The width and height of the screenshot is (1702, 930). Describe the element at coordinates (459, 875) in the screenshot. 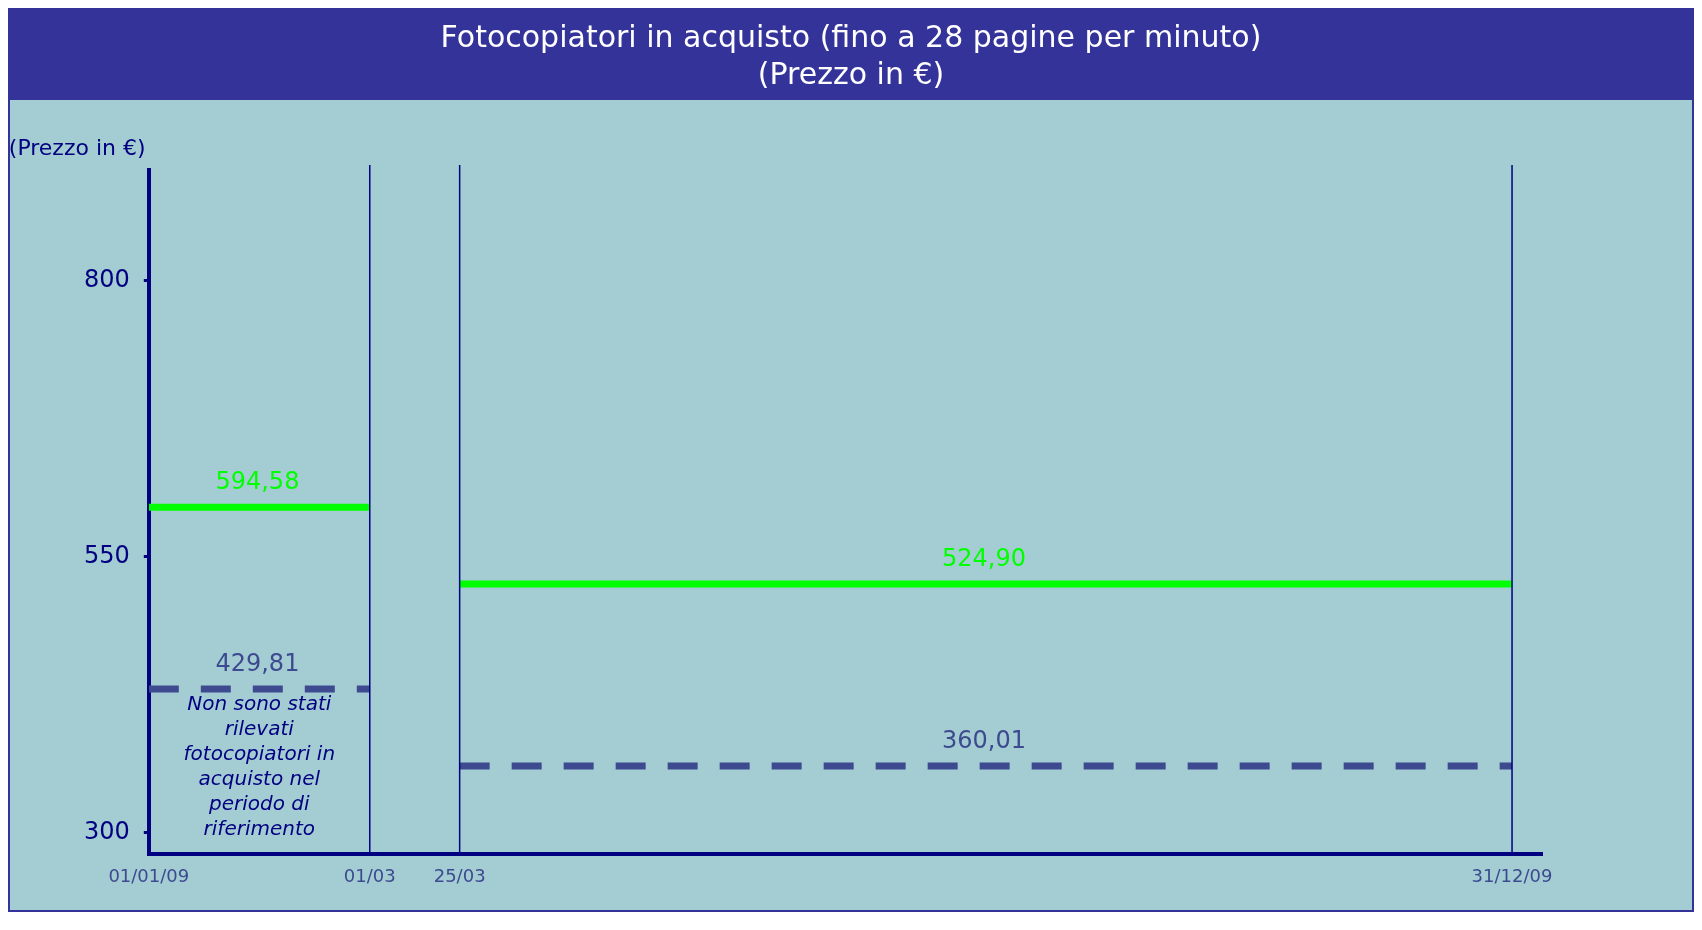

I see `x-tick-label: 25/03` at that location.